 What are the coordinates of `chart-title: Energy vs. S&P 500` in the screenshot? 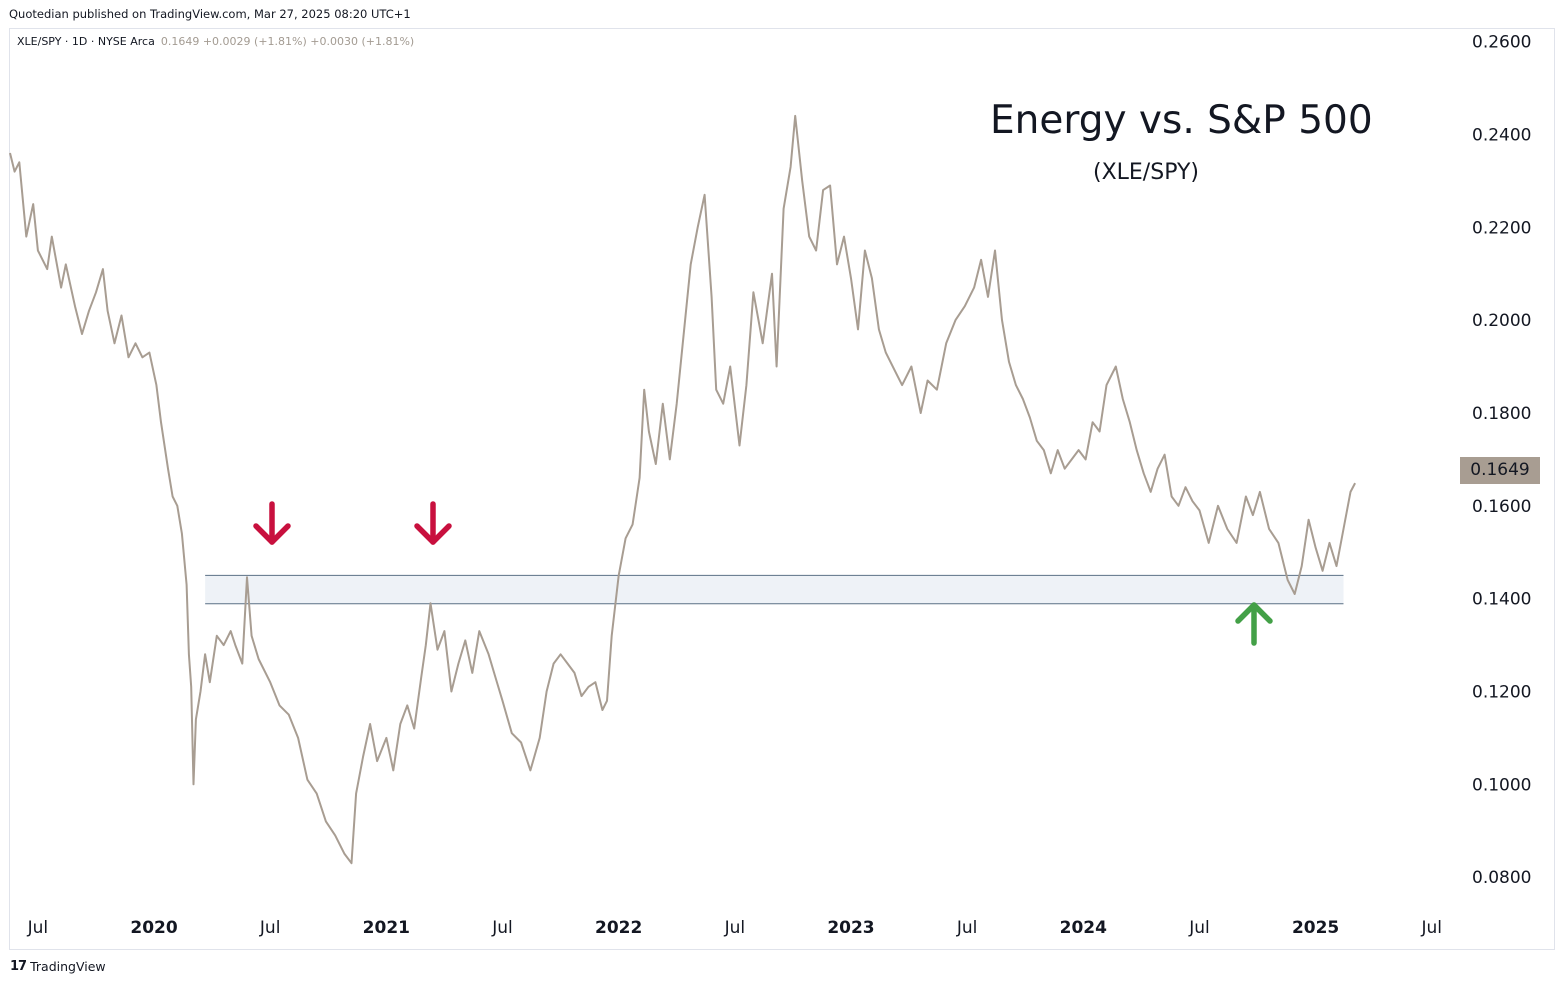 It's located at (1181, 120).